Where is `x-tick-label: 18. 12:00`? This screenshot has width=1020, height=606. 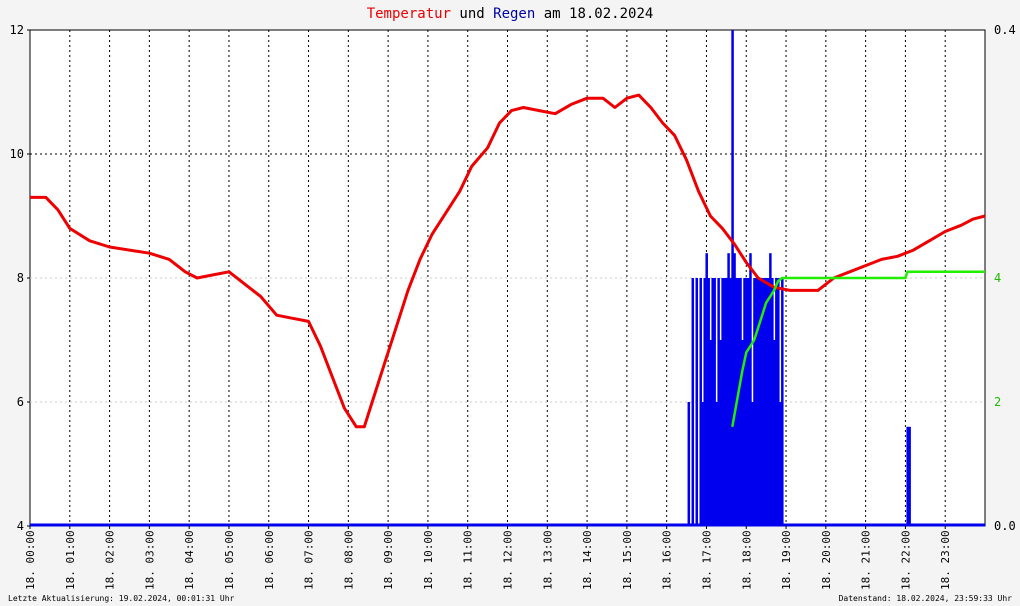 x-tick-label: 18. 12:00 is located at coordinates (508, 560).